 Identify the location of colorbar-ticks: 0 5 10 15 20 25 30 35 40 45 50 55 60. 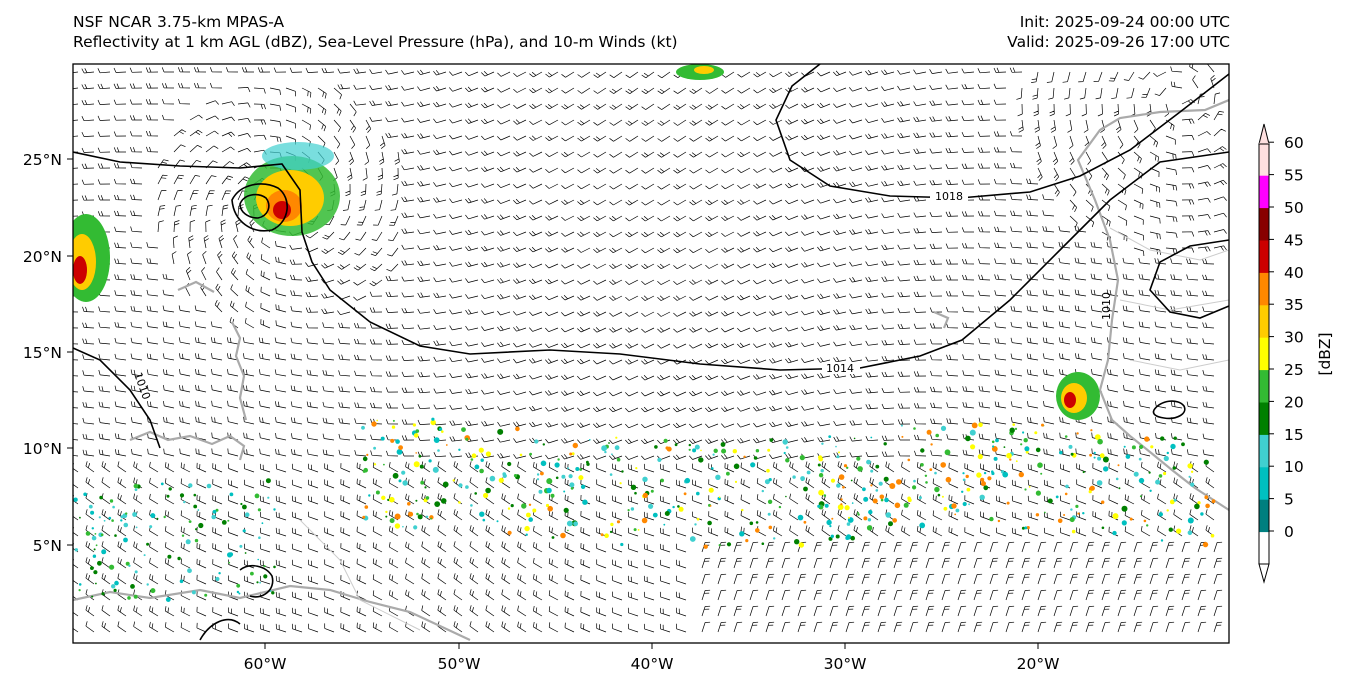
(1286, 337).